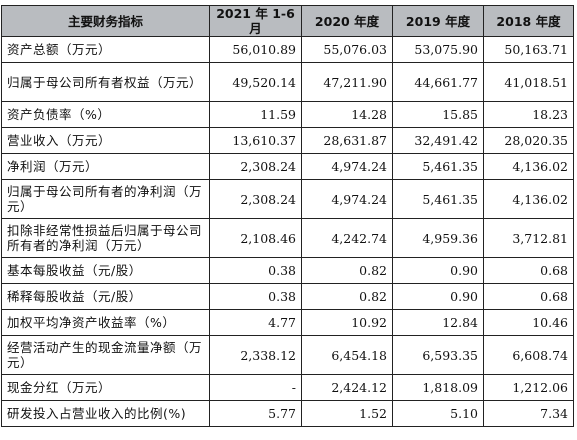 The image size is (577, 440). I want to click on table-row: 研发投入占营业收入的比例(%) 5.77 1.52 5.10 7.34, so click(287, 413).